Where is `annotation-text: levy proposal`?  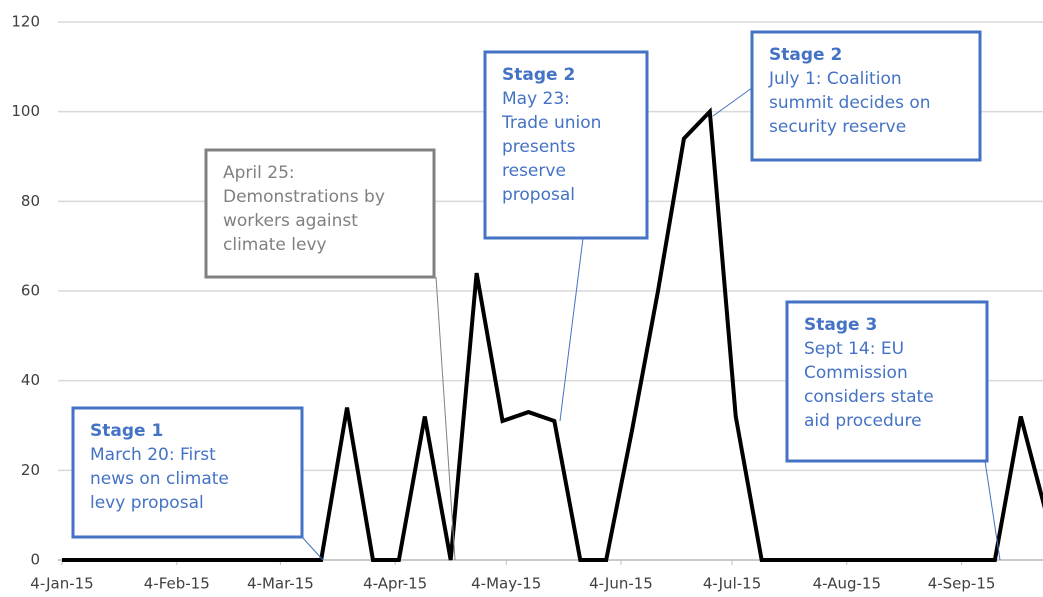
annotation-text: levy proposal is located at coordinates (147, 503).